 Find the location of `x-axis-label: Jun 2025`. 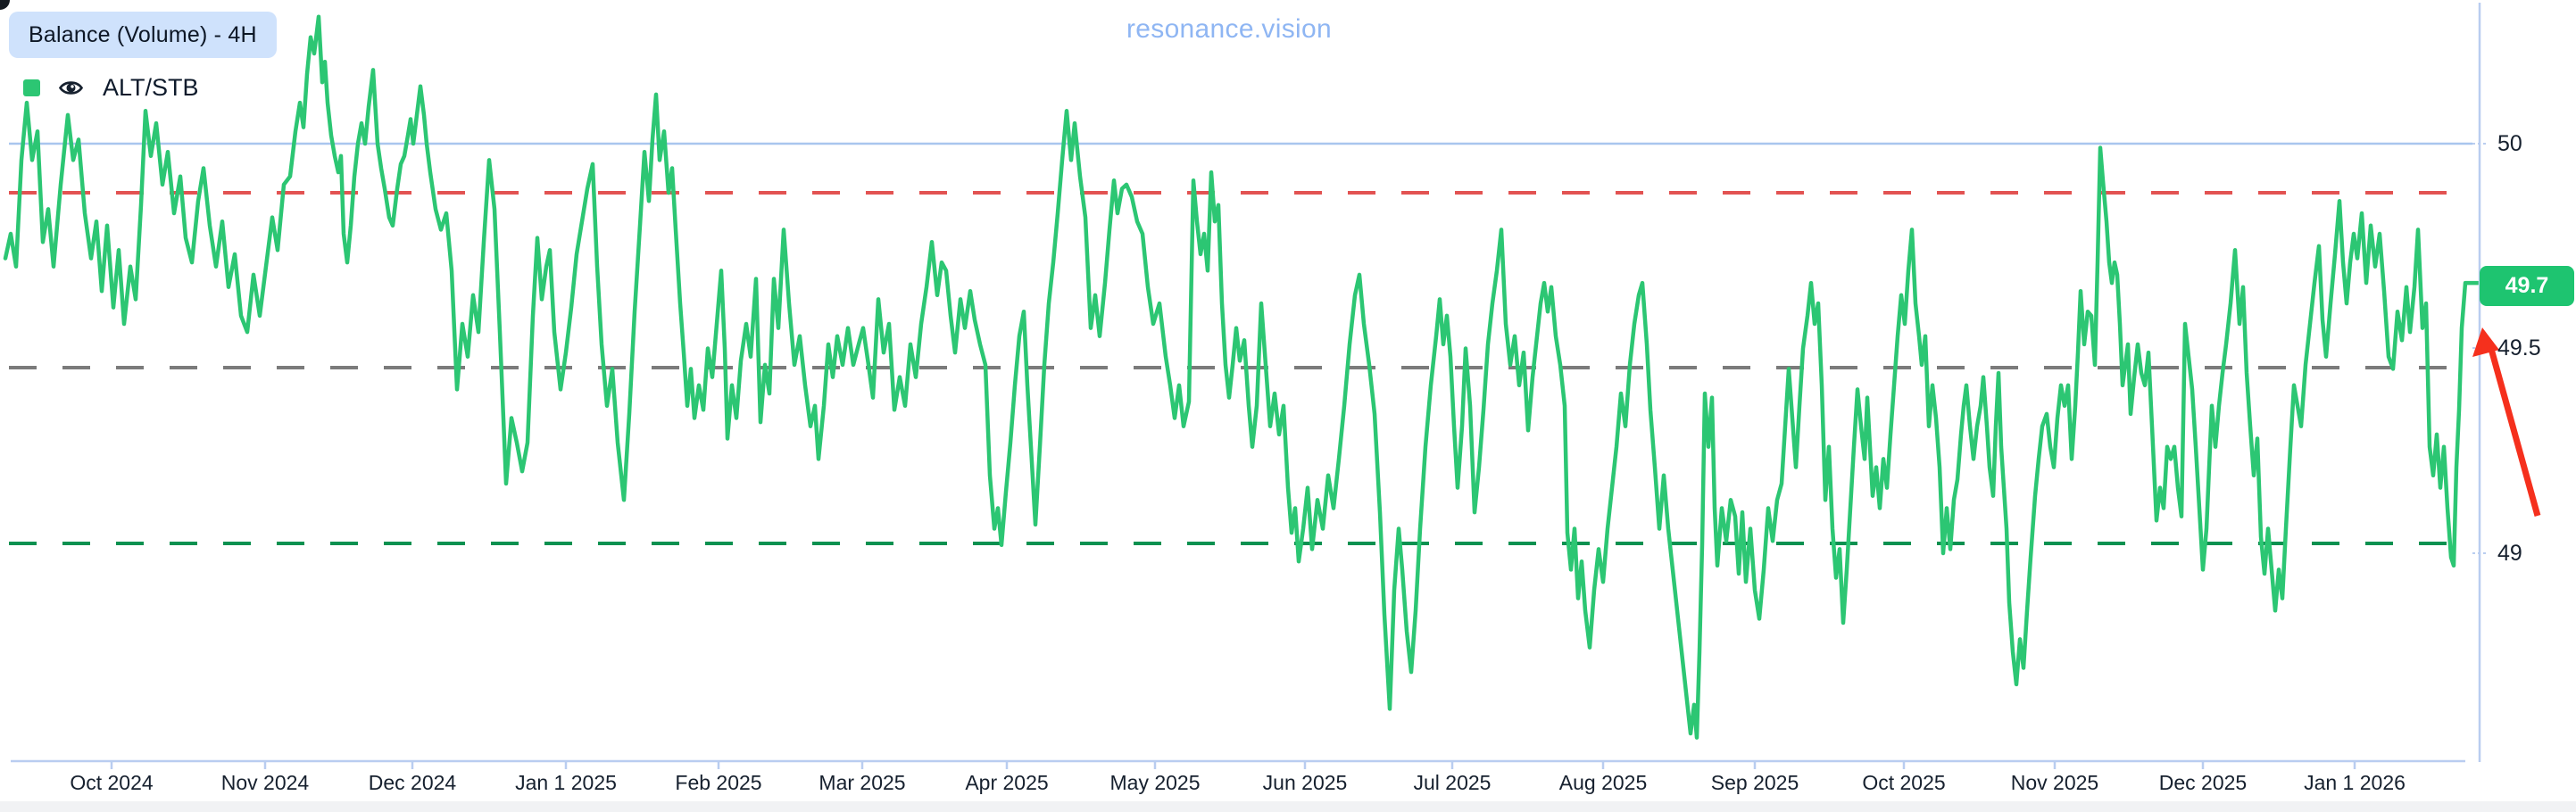

x-axis-label: Jun 2025 is located at coordinates (1305, 782).